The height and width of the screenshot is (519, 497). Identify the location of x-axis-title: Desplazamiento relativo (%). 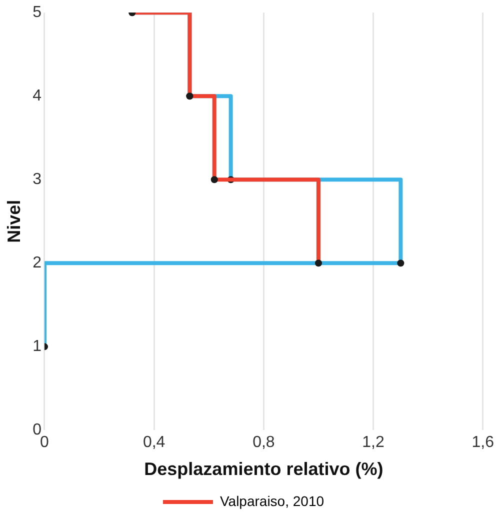
(264, 469).